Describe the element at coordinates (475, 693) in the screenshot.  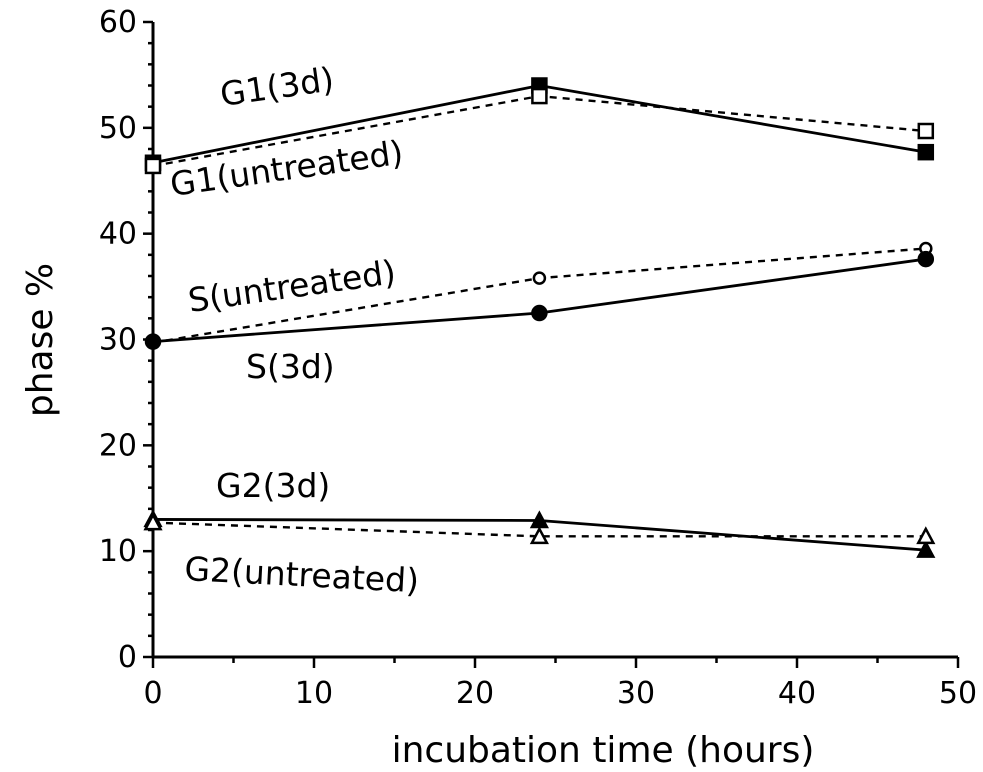
I see `x-tick-label: 20` at that location.